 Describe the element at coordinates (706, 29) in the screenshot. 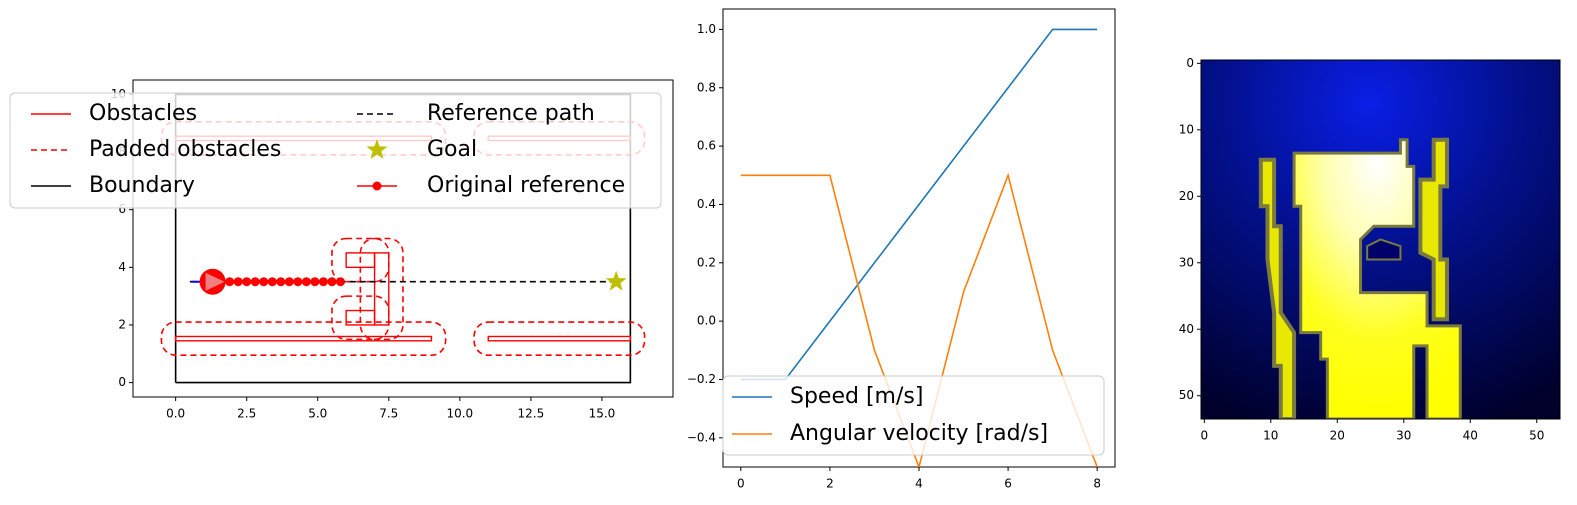

I see `controls-ytick-label: 1.0` at that location.